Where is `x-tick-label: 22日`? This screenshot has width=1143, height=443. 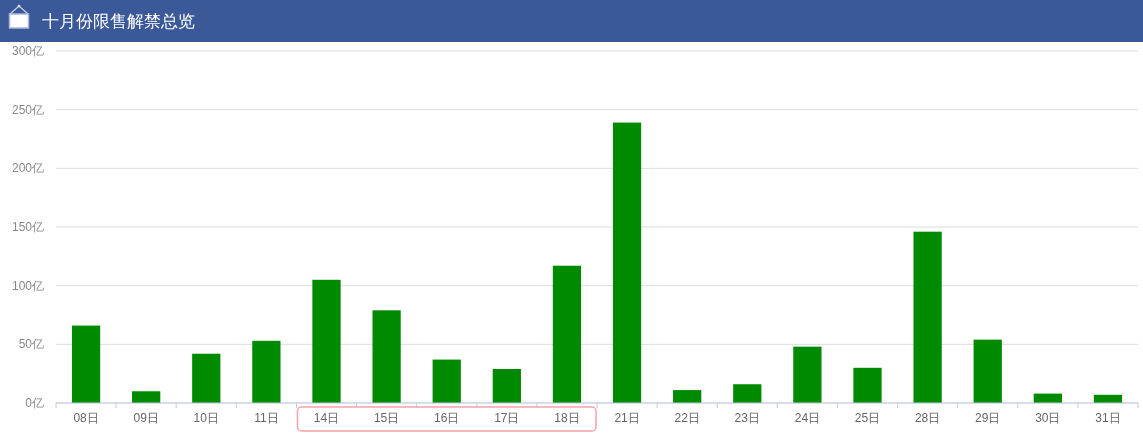
x-tick-label: 22日 is located at coordinates (687, 418).